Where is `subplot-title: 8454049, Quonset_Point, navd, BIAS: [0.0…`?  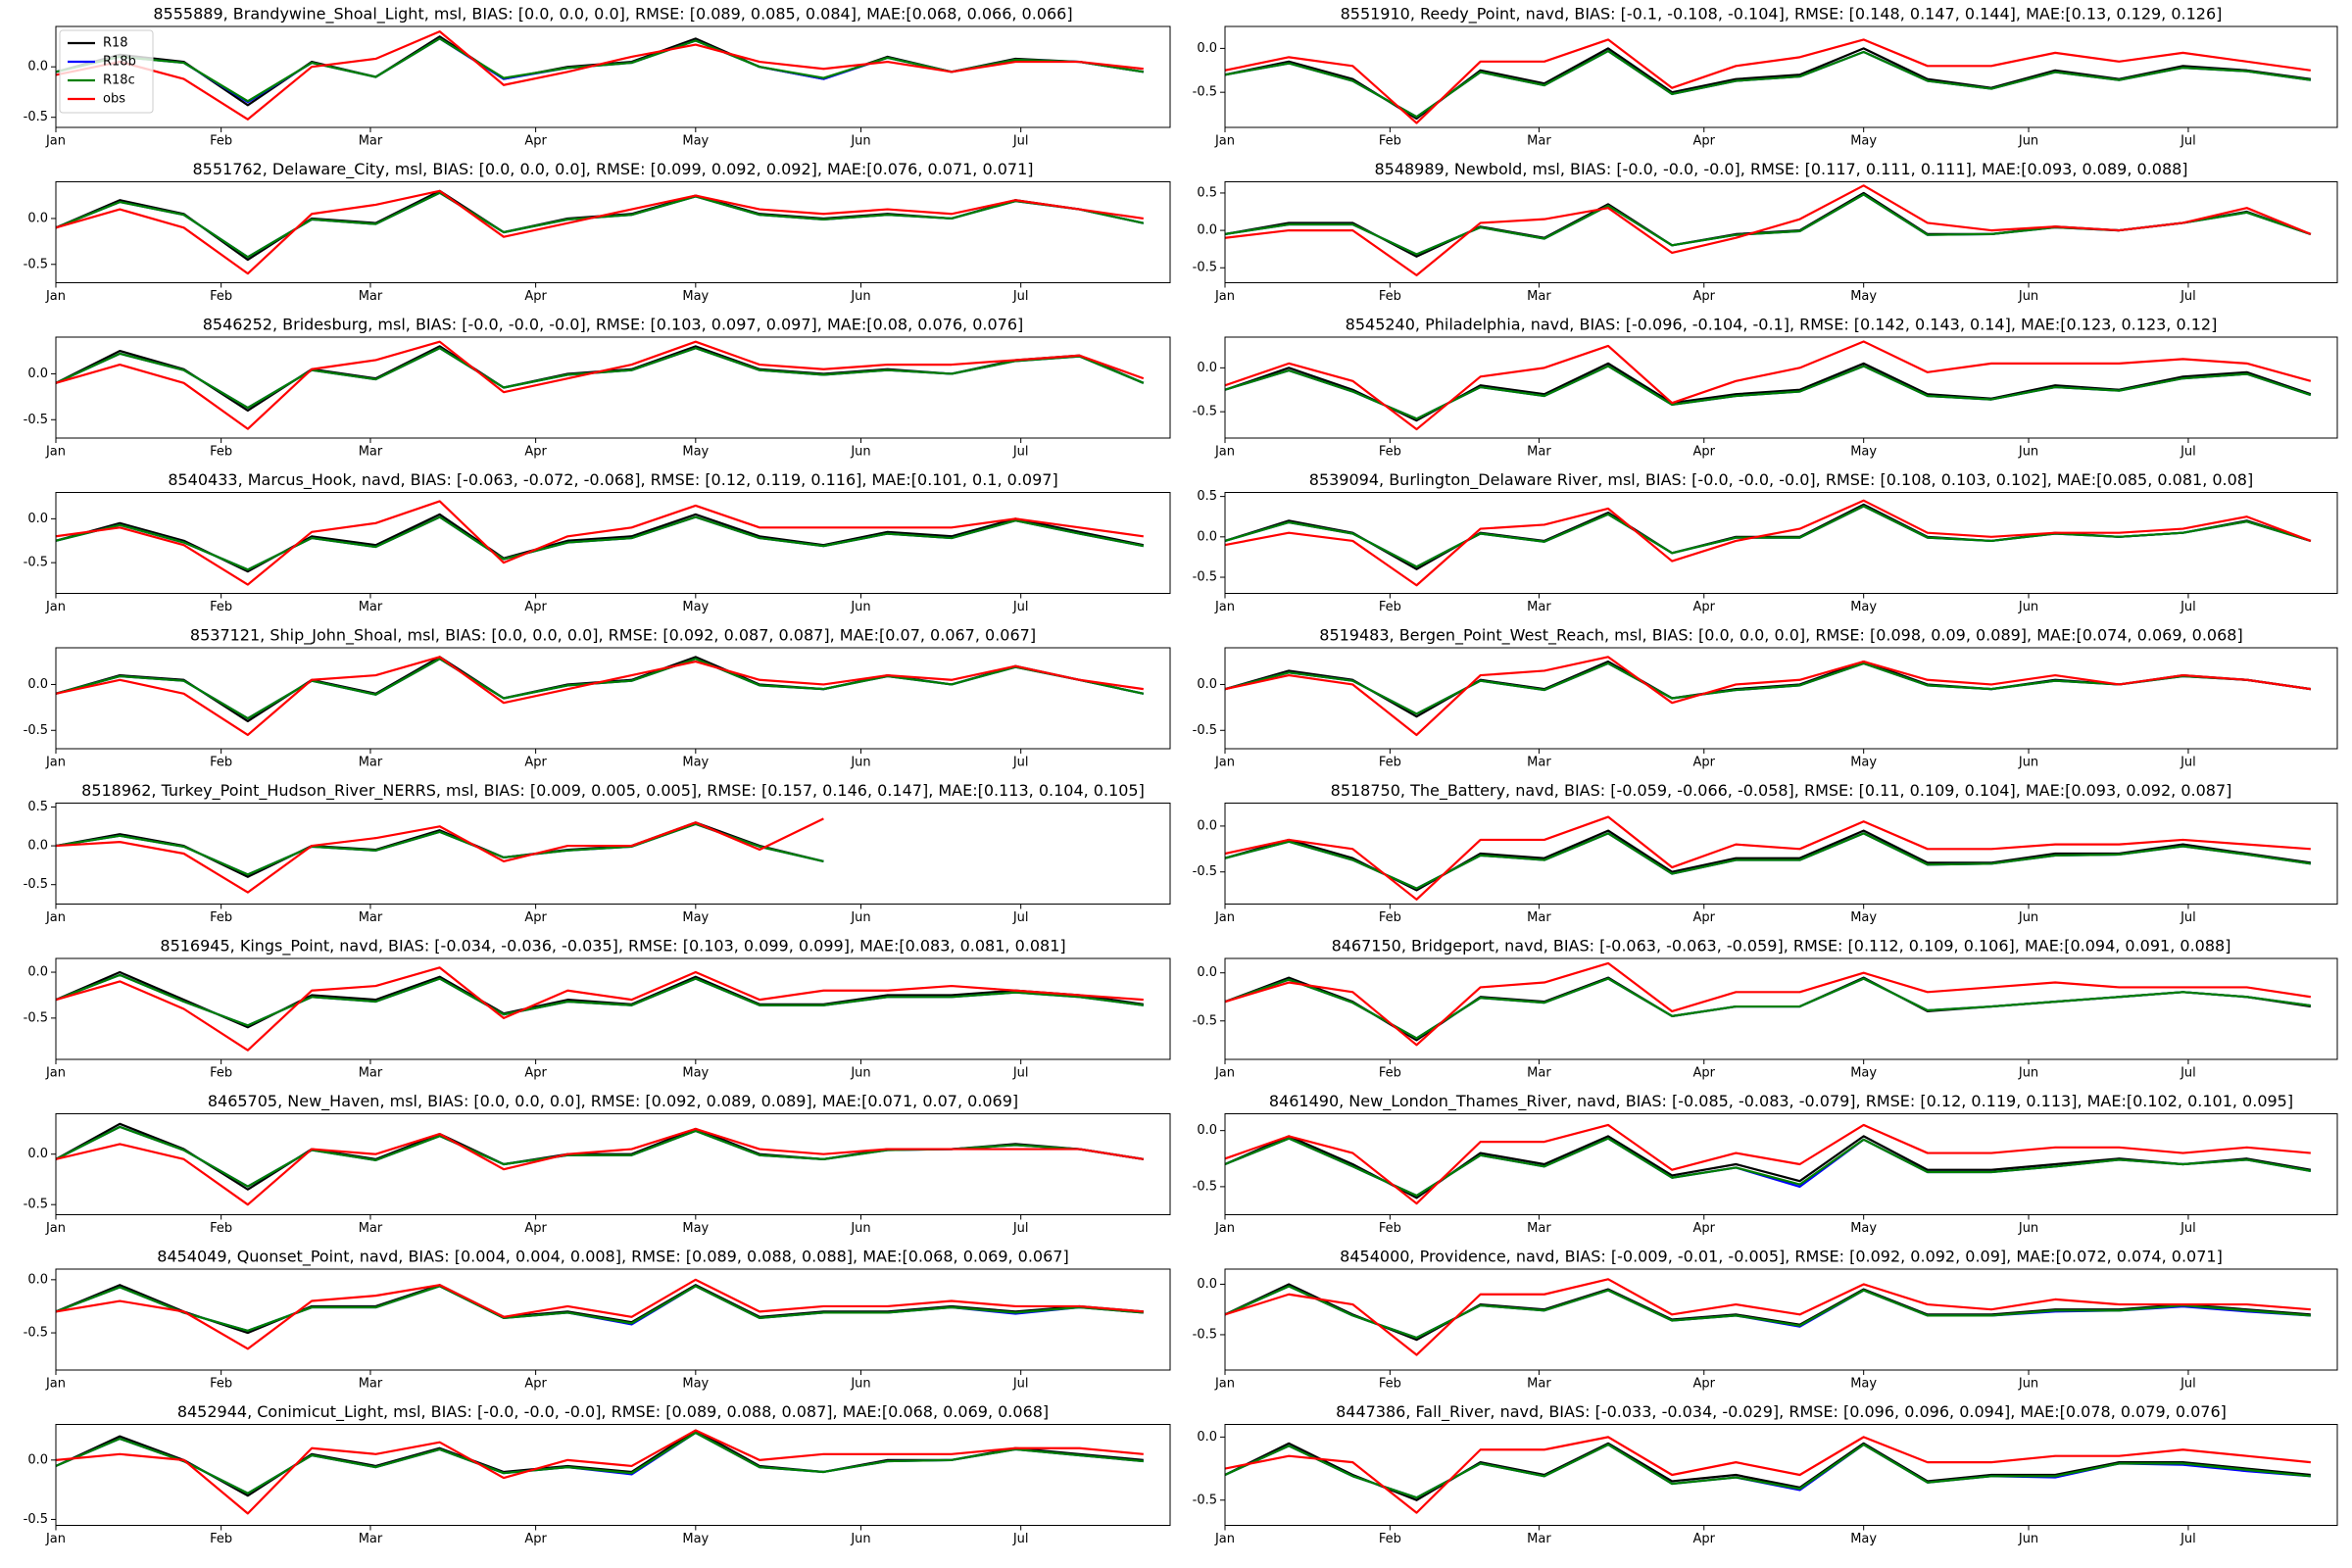 subplot-title: 8454049, Quonset_Point, navd, BIAS: [0.0… is located at coordinates (612, 1257).